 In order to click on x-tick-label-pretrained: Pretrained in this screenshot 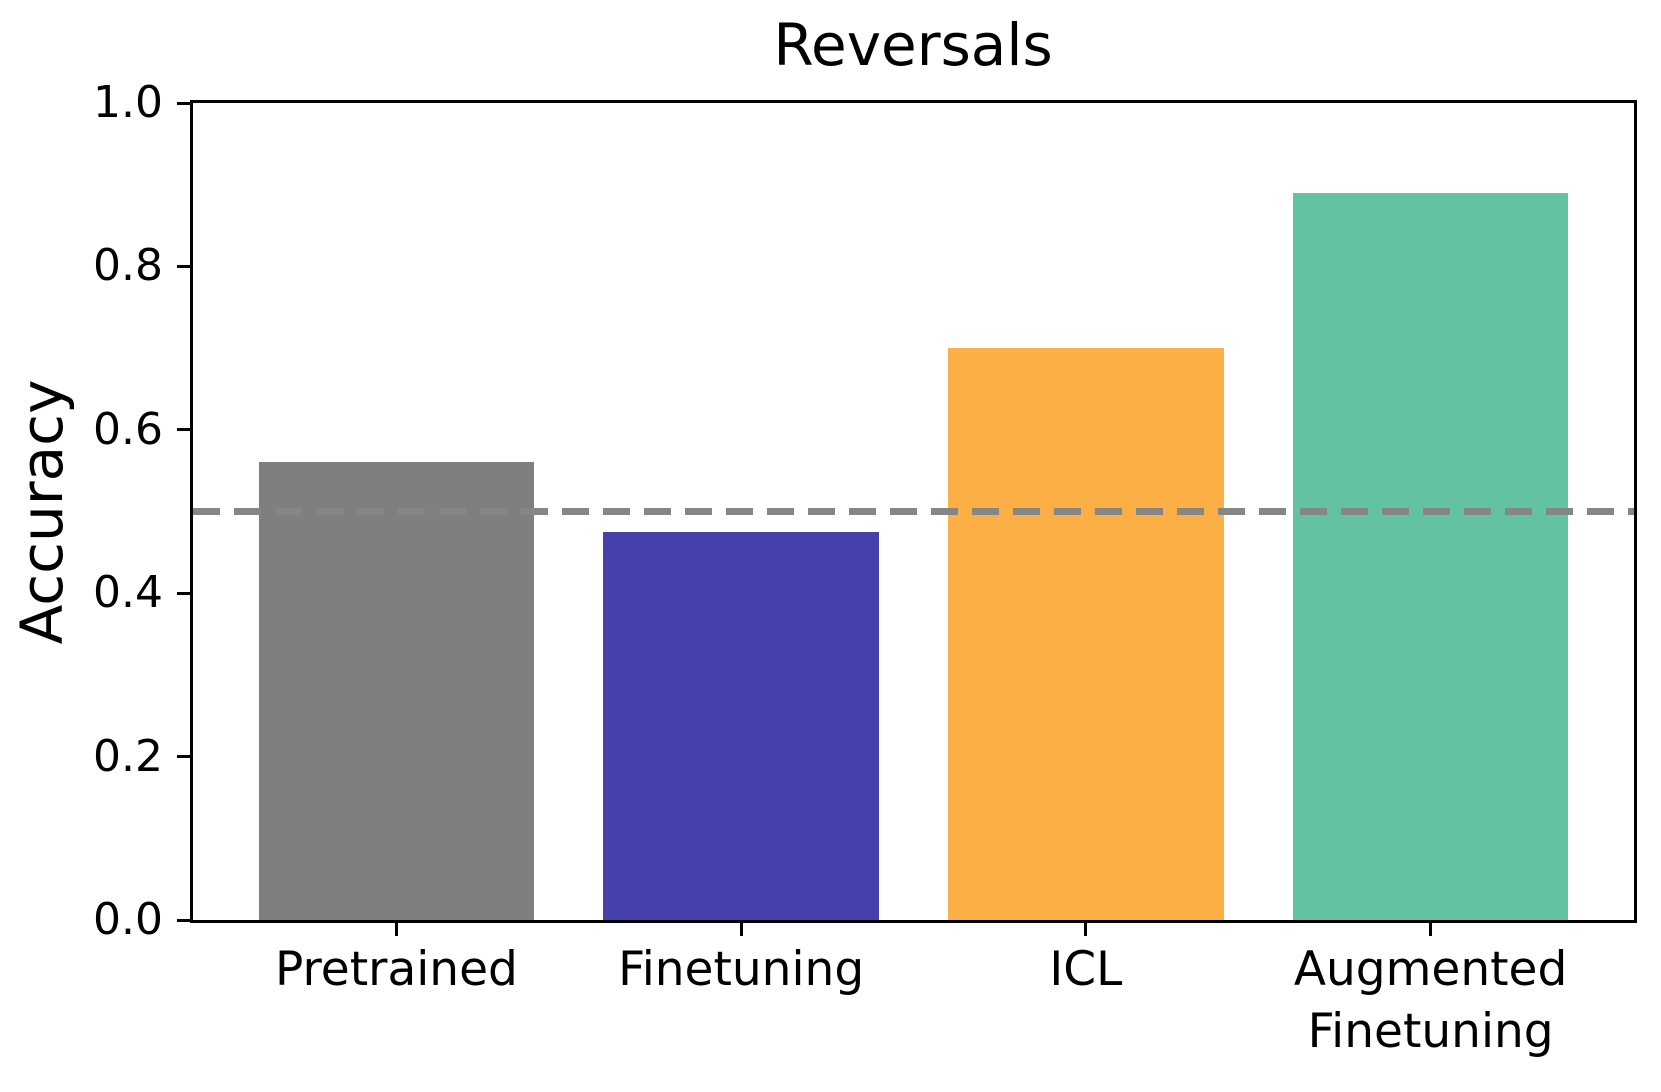, I will do `click(396, 969)`.